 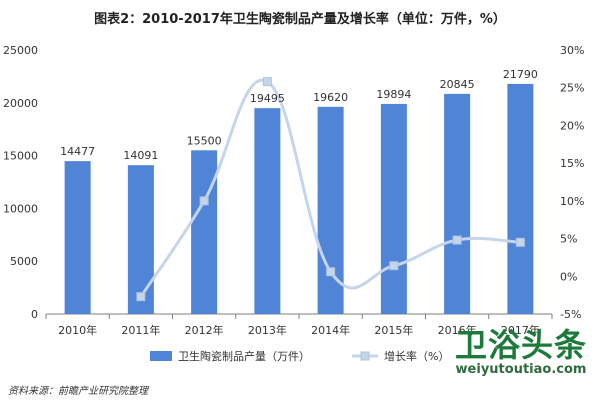 I want to click on bar-data-label: 14091, so click(x=140, y=155).